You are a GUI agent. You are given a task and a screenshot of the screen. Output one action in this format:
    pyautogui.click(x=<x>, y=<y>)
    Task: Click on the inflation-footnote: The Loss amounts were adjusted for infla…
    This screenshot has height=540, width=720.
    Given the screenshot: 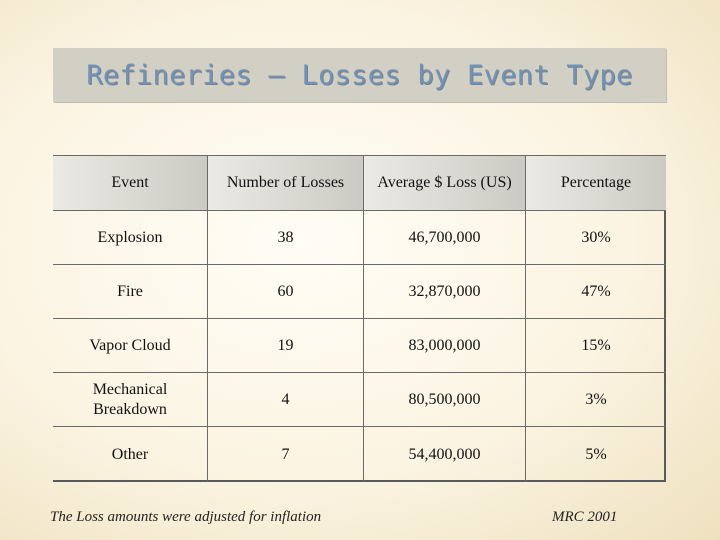 What is the action you would take?
    pyautogui.click(x=186, y=517)
    